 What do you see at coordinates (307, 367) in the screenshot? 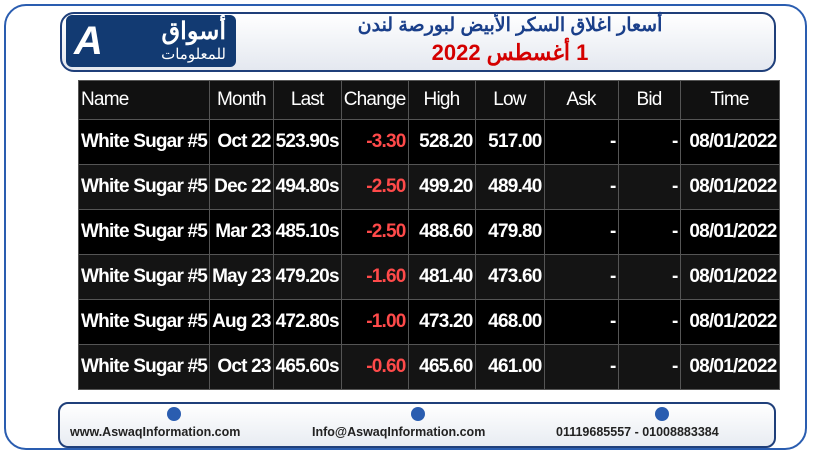
I see `table-cell: 465.60s` at bounding box center [307, 367].